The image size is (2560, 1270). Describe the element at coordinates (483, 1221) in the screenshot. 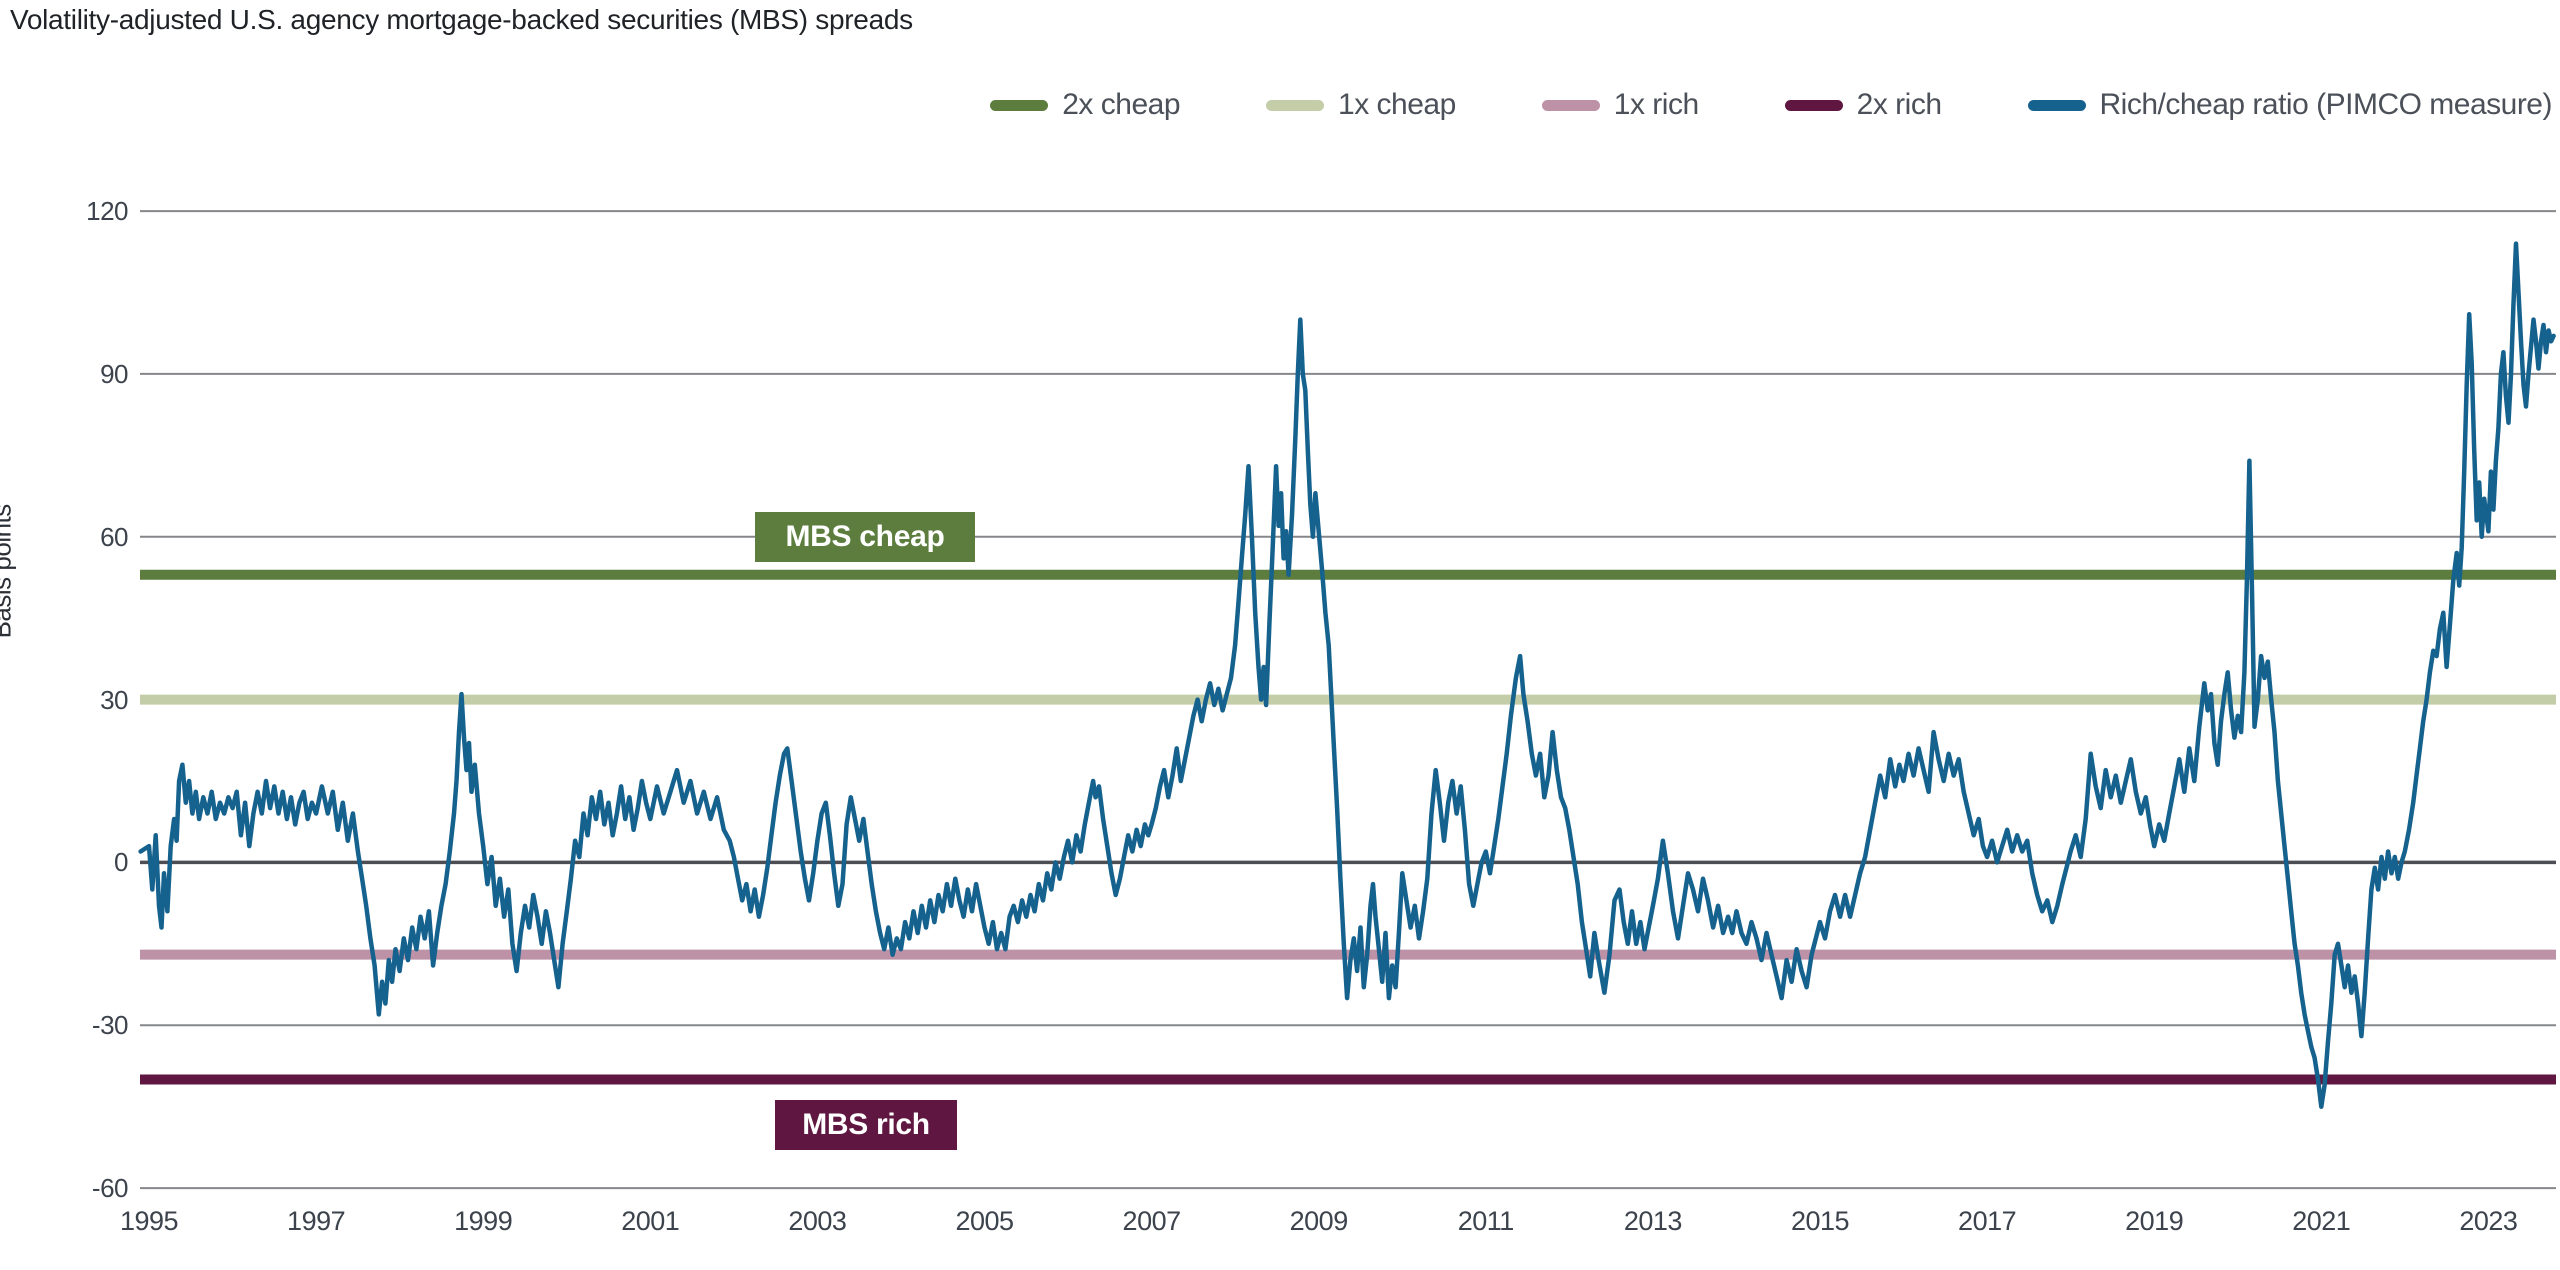

I see `x-tick-label-1999: 1999` at that location.